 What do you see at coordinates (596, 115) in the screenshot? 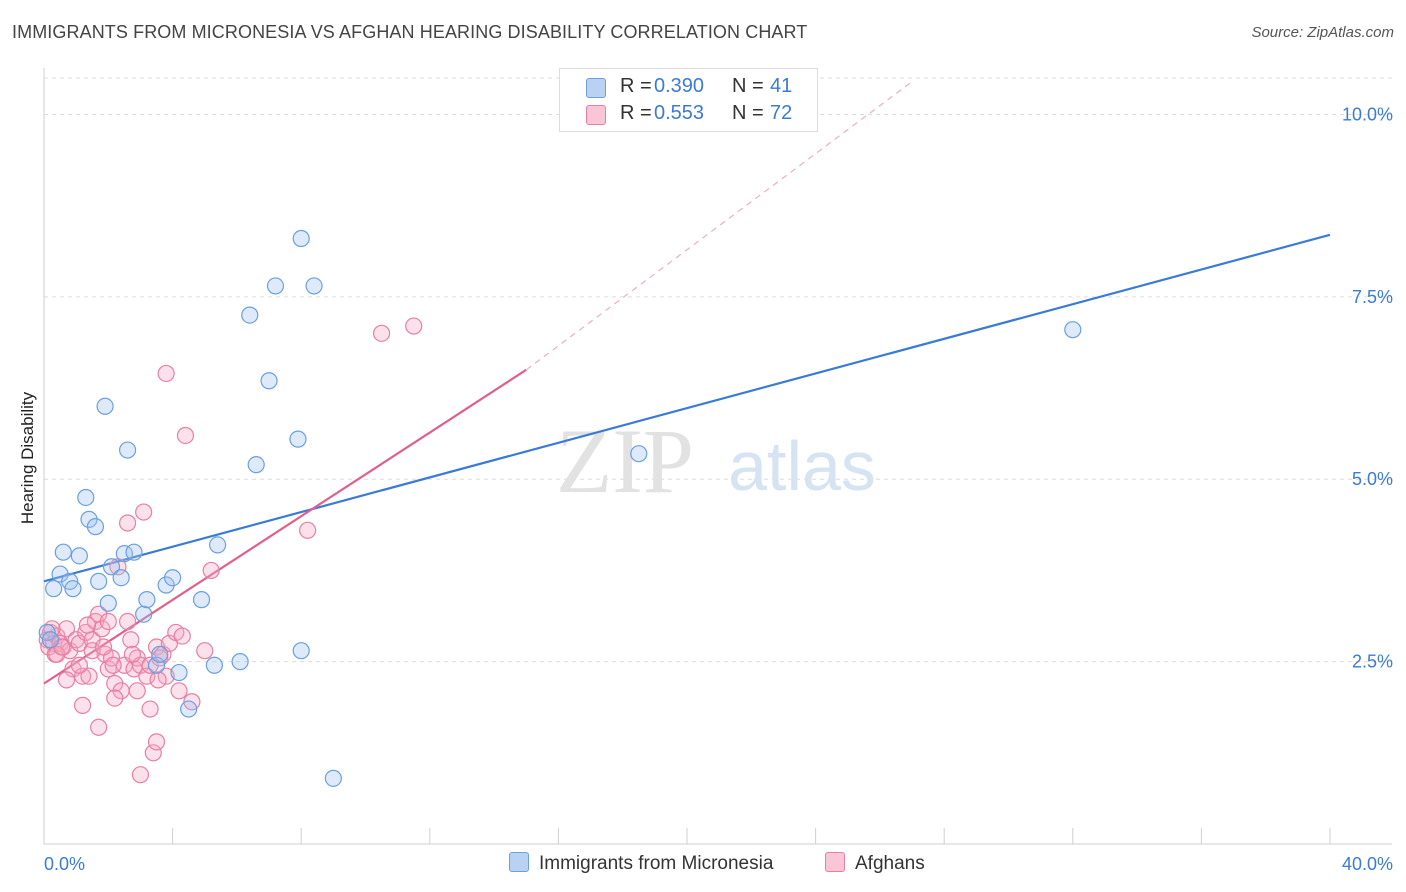
I see `legend-swatch-pink` at bounding box center [596, 115].